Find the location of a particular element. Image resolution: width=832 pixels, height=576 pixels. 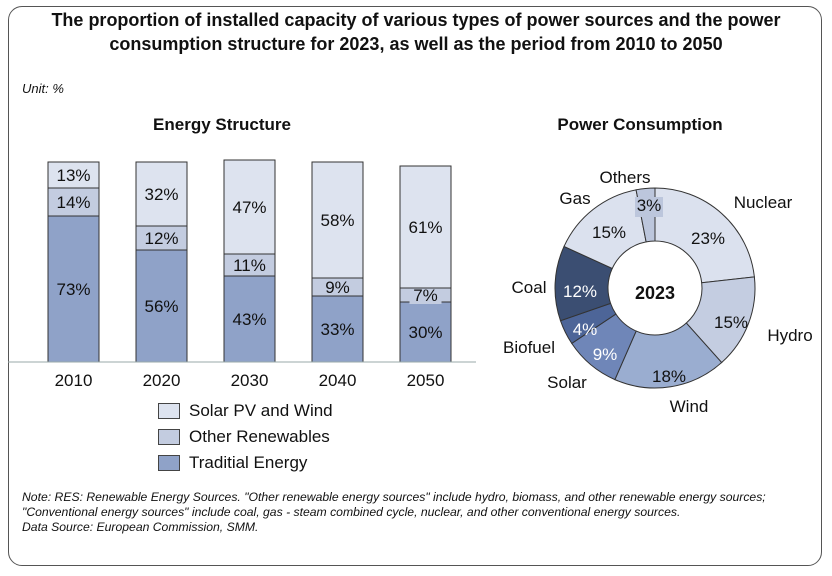

x-tick-2020: 2020 is located at coordinates (162, 380).